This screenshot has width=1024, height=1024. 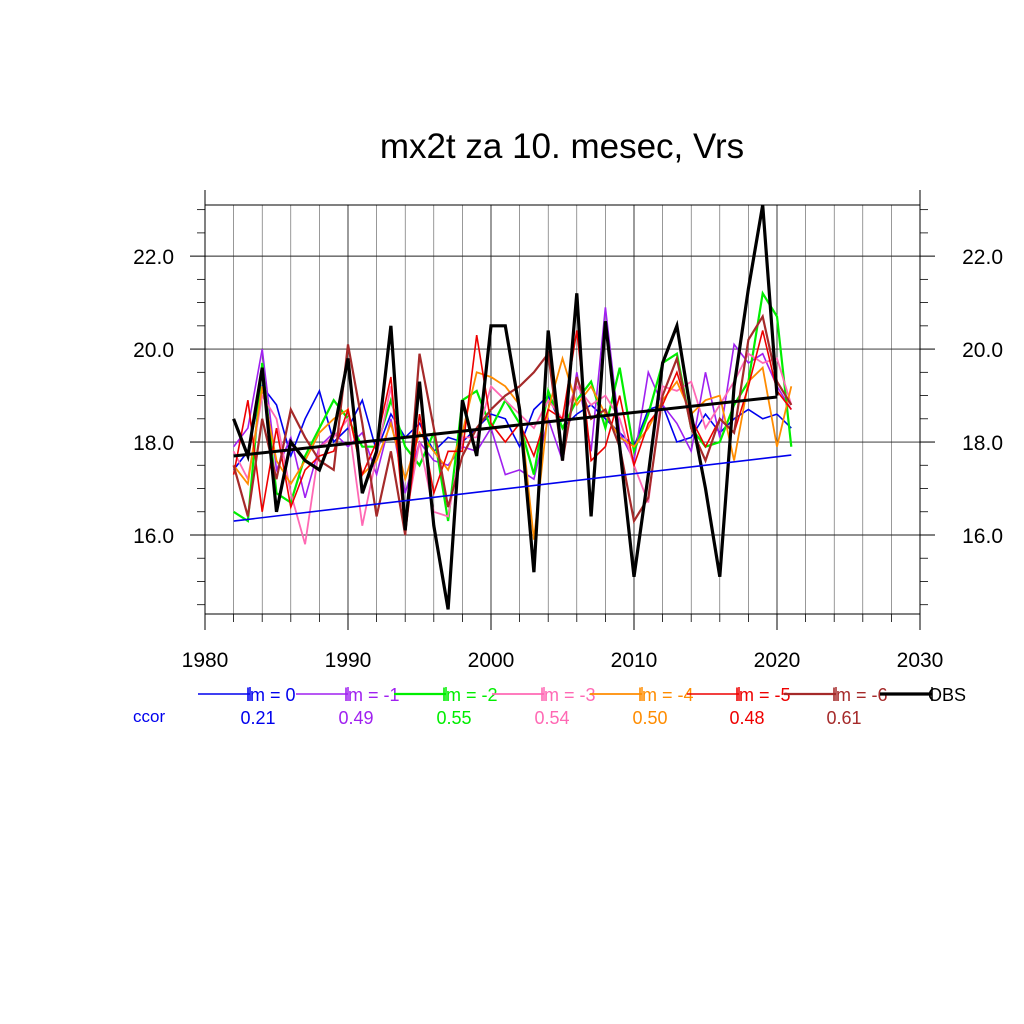 I want to click on chart-title: mx2t za 10. mesec, Vrs, so click(x=562, y=146).